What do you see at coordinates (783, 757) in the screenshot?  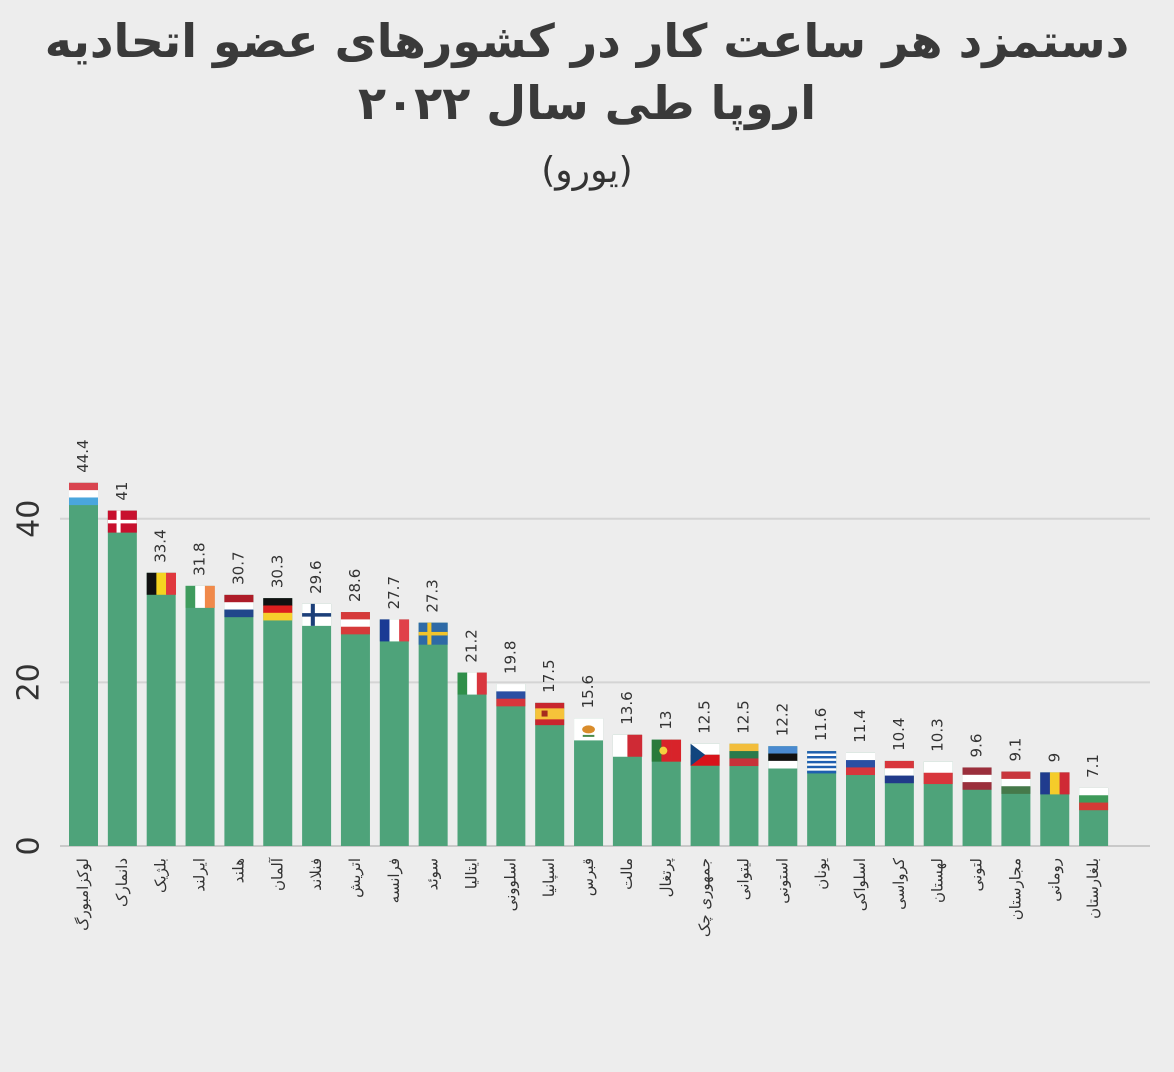 I see `estonia-flag` at bounding box center [783, 757].